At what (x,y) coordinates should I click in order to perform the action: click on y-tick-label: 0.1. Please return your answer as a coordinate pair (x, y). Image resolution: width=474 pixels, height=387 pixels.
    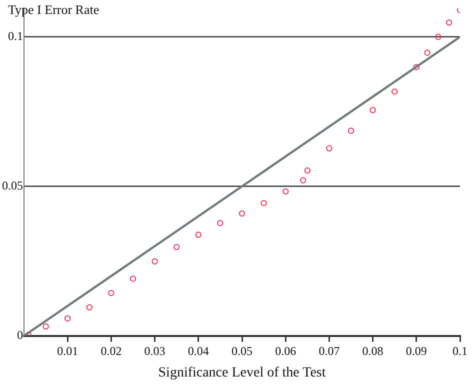
    Looking at the image, I should click on (15, 36).